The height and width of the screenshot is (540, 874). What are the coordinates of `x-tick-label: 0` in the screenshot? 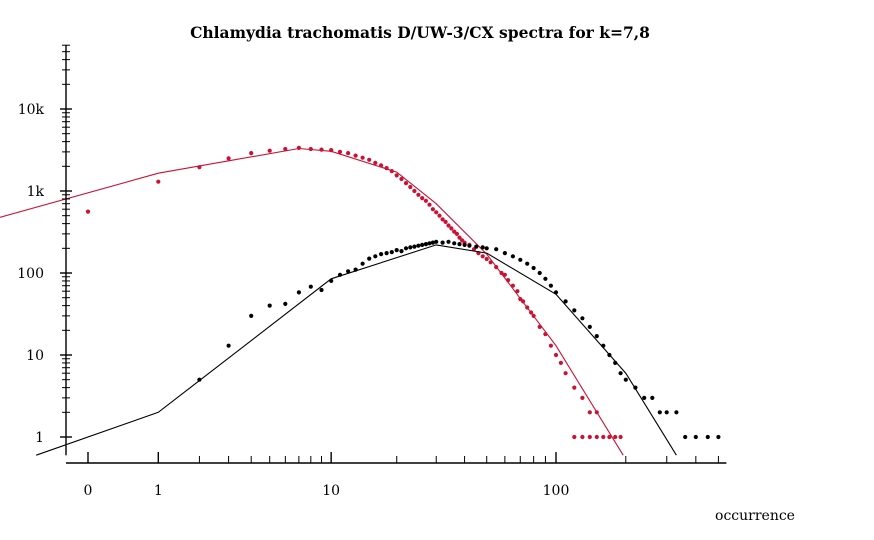 It's located at (88, 491).